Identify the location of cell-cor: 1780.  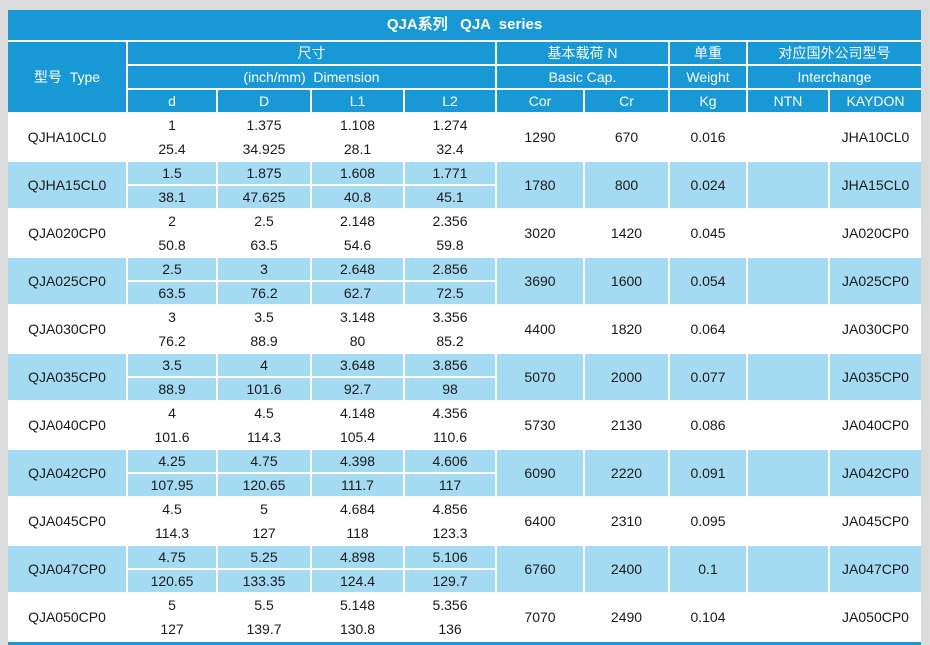
(540, 185).